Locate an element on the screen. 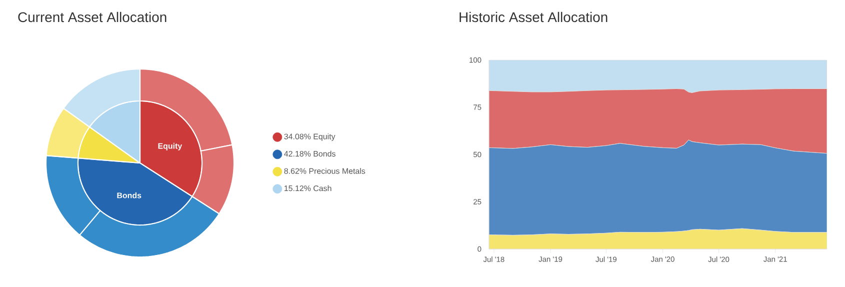 This screenshot has height=287, width=845. chart-title: Current Asset Allocation is located at coordinates (92, 17).